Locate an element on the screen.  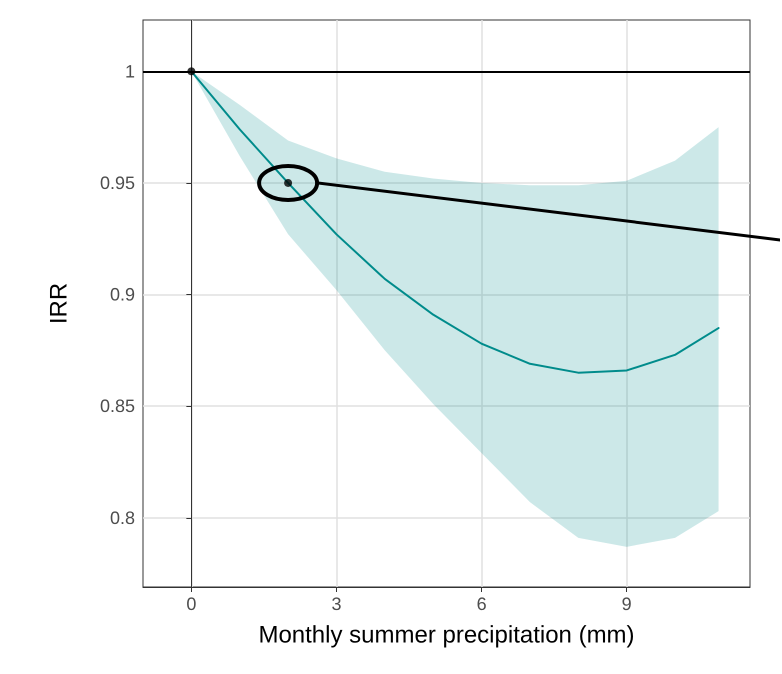
x-tick-label: 0 is located at coordinates (191, 604).